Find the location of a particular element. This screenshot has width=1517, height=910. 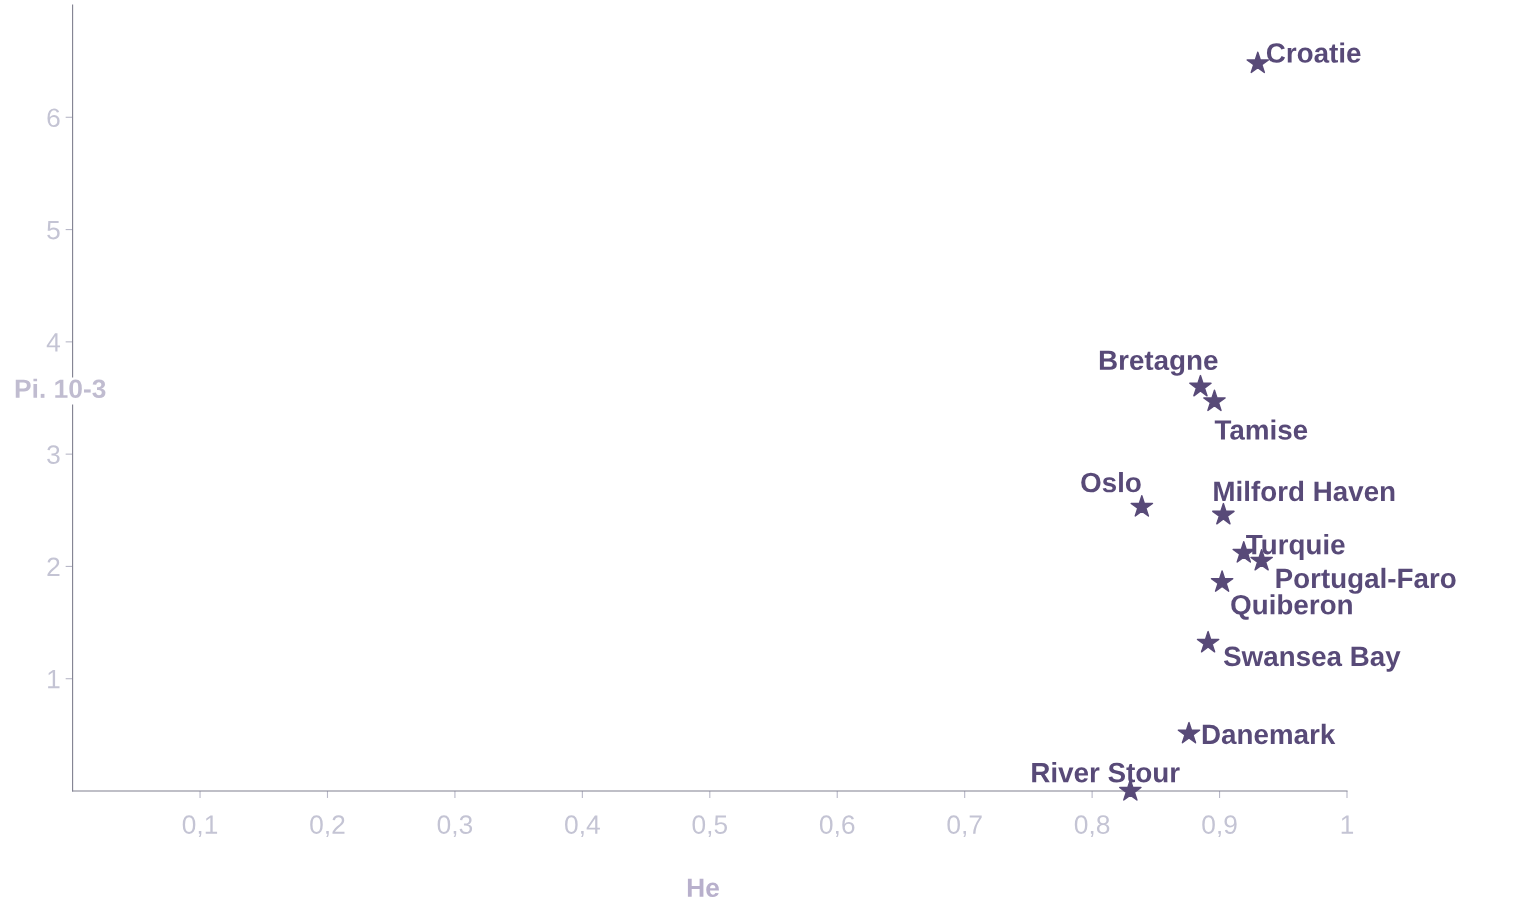

annotation: Croatie is located at coordinates (1313, 52).